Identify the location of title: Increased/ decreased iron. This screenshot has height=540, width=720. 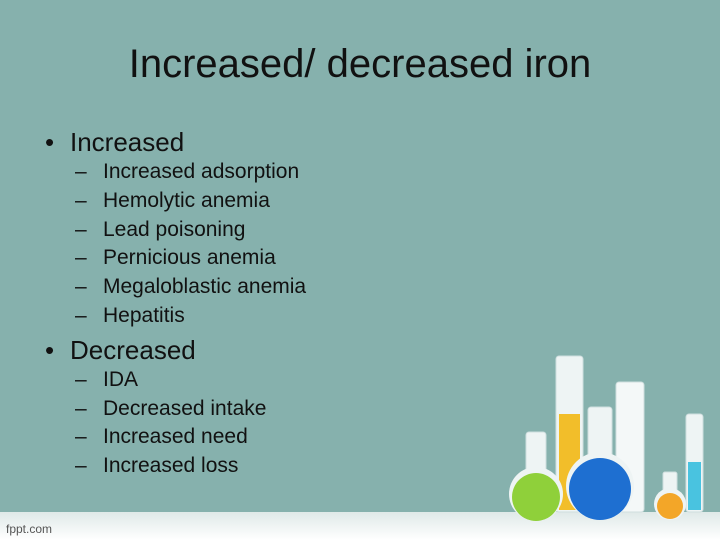
(360, 64).